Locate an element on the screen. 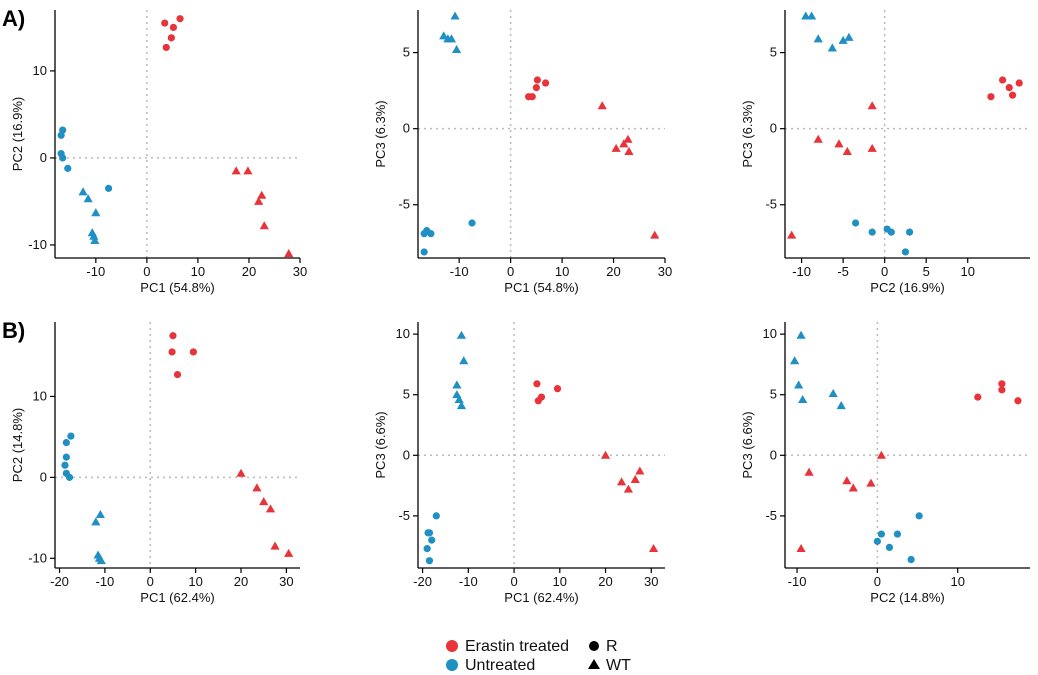 Image resolution: width=1038 pixels, height=675 pixels. x-axis-title: PC1 (62.4%) is located at coordinates (177, 597).